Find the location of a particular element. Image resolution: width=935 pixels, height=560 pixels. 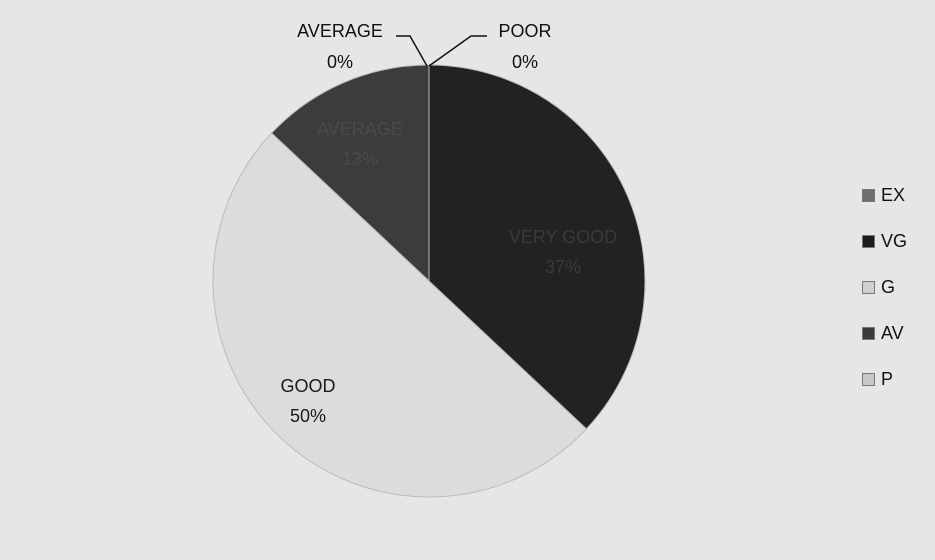

legend-swatch-ex is located at coordinates (868, 195).